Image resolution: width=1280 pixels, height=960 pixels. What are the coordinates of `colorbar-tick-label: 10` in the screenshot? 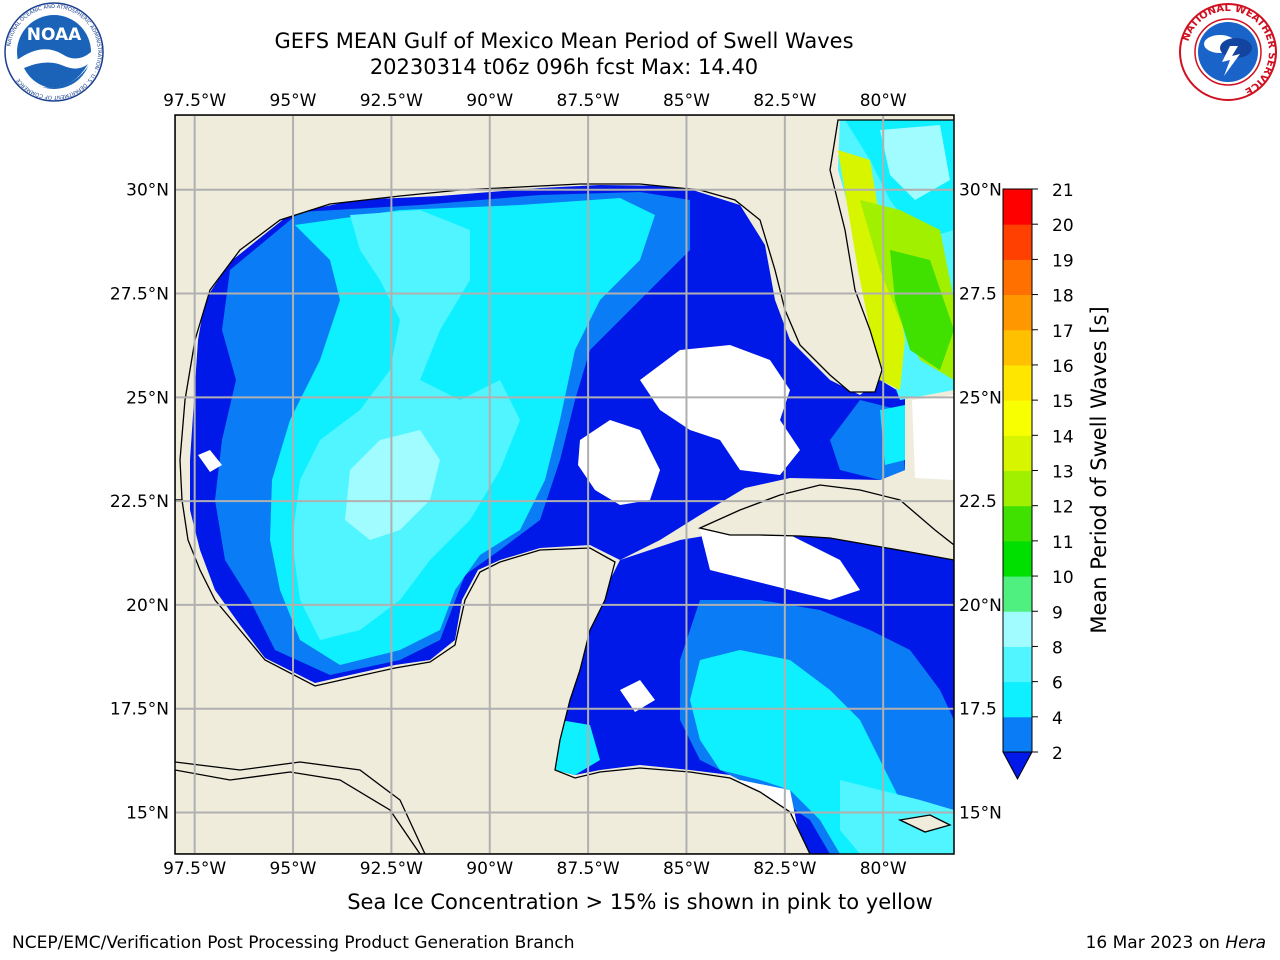 It's located at (1063, 578).